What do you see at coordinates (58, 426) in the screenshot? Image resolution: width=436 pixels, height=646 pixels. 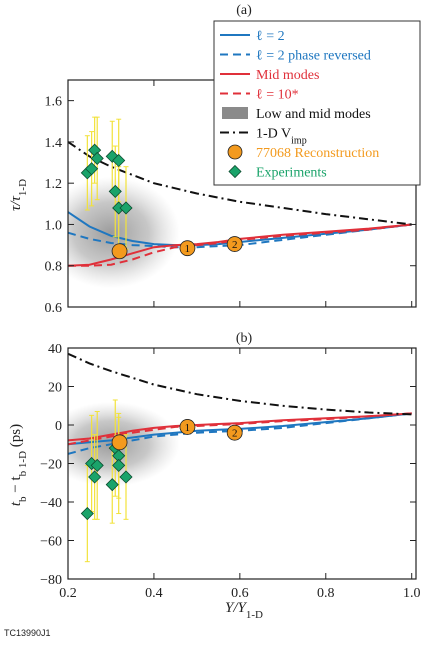 I see `panel-b-ytick-label-4: 0` at bounding box center [58, 426].